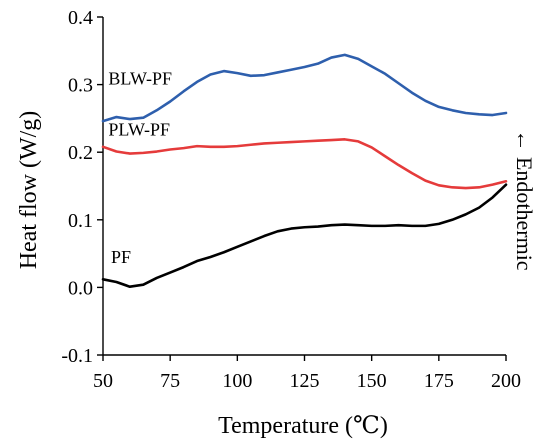  I want to click on x-tick-label: 150, so click(372, 381).